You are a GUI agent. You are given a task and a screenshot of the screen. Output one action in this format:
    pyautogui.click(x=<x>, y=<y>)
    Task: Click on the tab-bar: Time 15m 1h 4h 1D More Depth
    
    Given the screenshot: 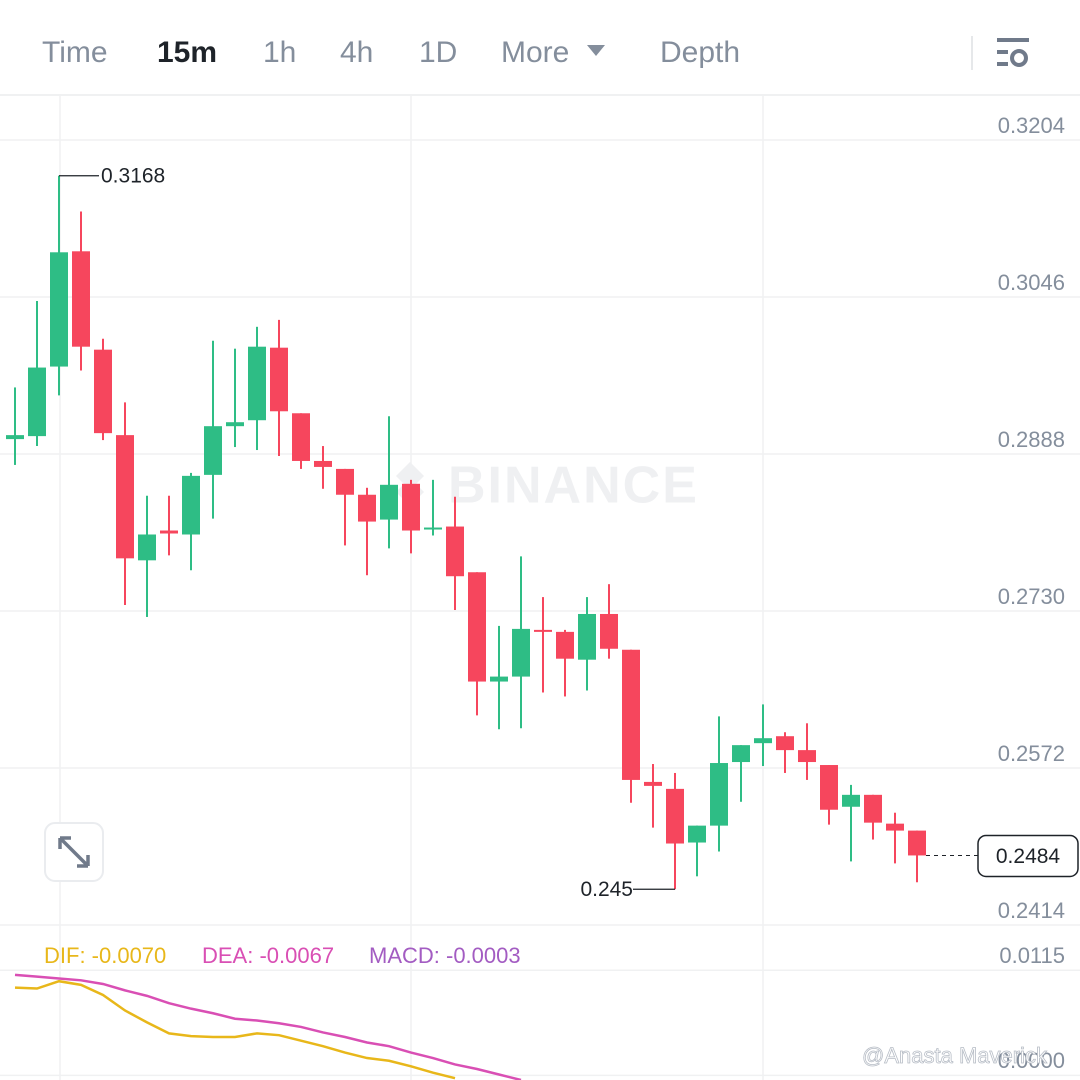 What is the action you would take?
    pyautogui.click(x=540, y=66)
    